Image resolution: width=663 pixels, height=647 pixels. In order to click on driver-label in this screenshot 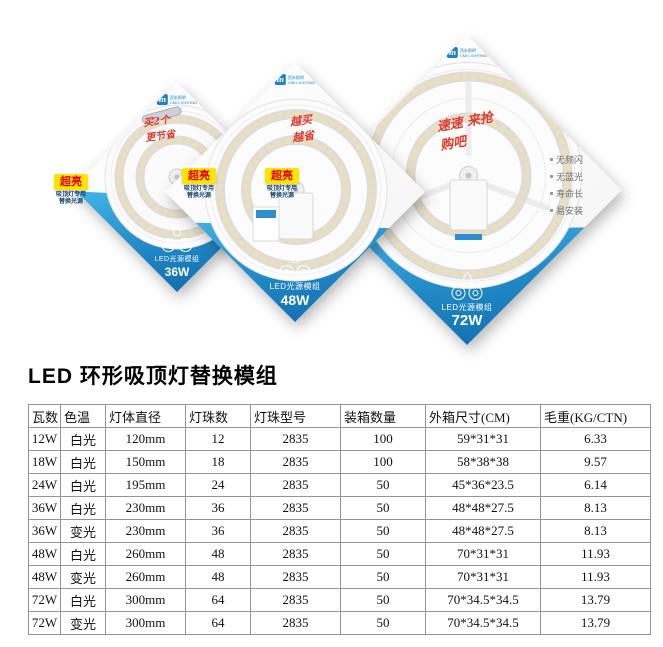, I will do `click(468, 237)`.